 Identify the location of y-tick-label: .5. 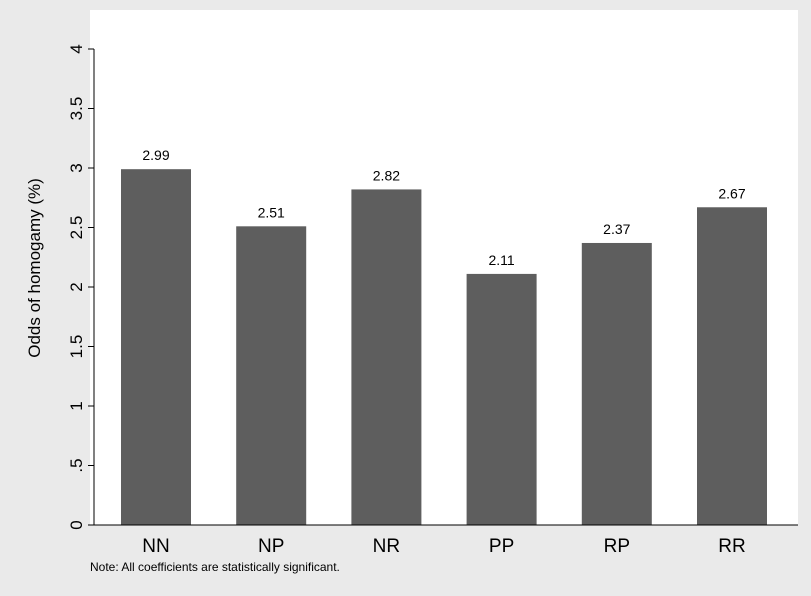
(76, 465).